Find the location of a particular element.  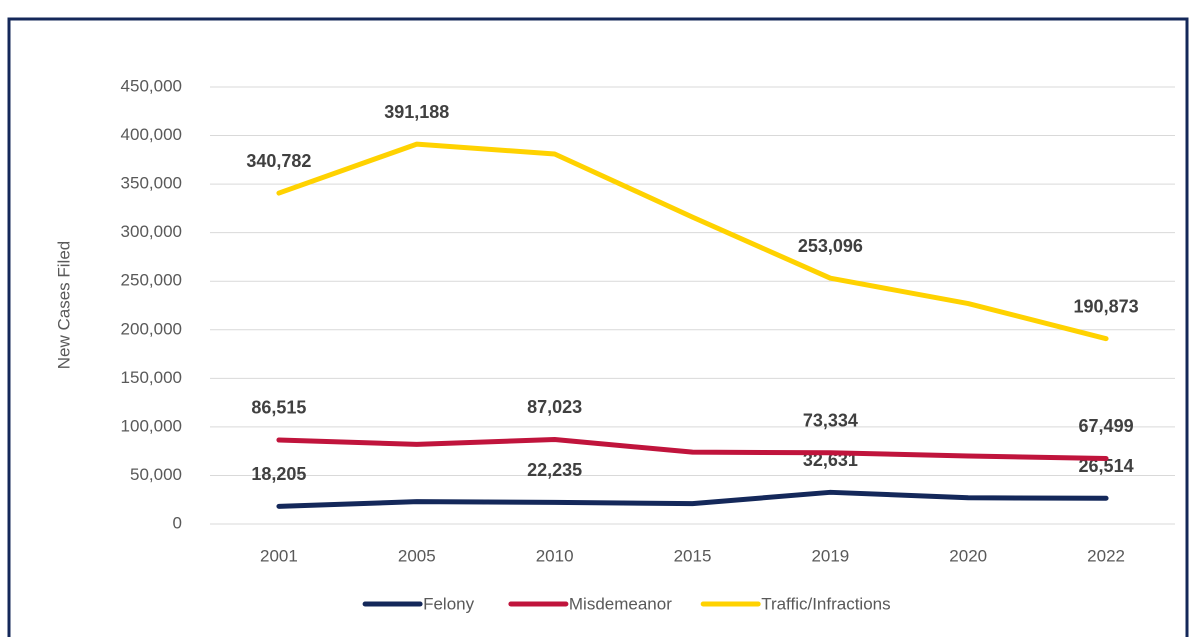

y-axis-label: New Cases Filed is located at coordinates (63, 305).